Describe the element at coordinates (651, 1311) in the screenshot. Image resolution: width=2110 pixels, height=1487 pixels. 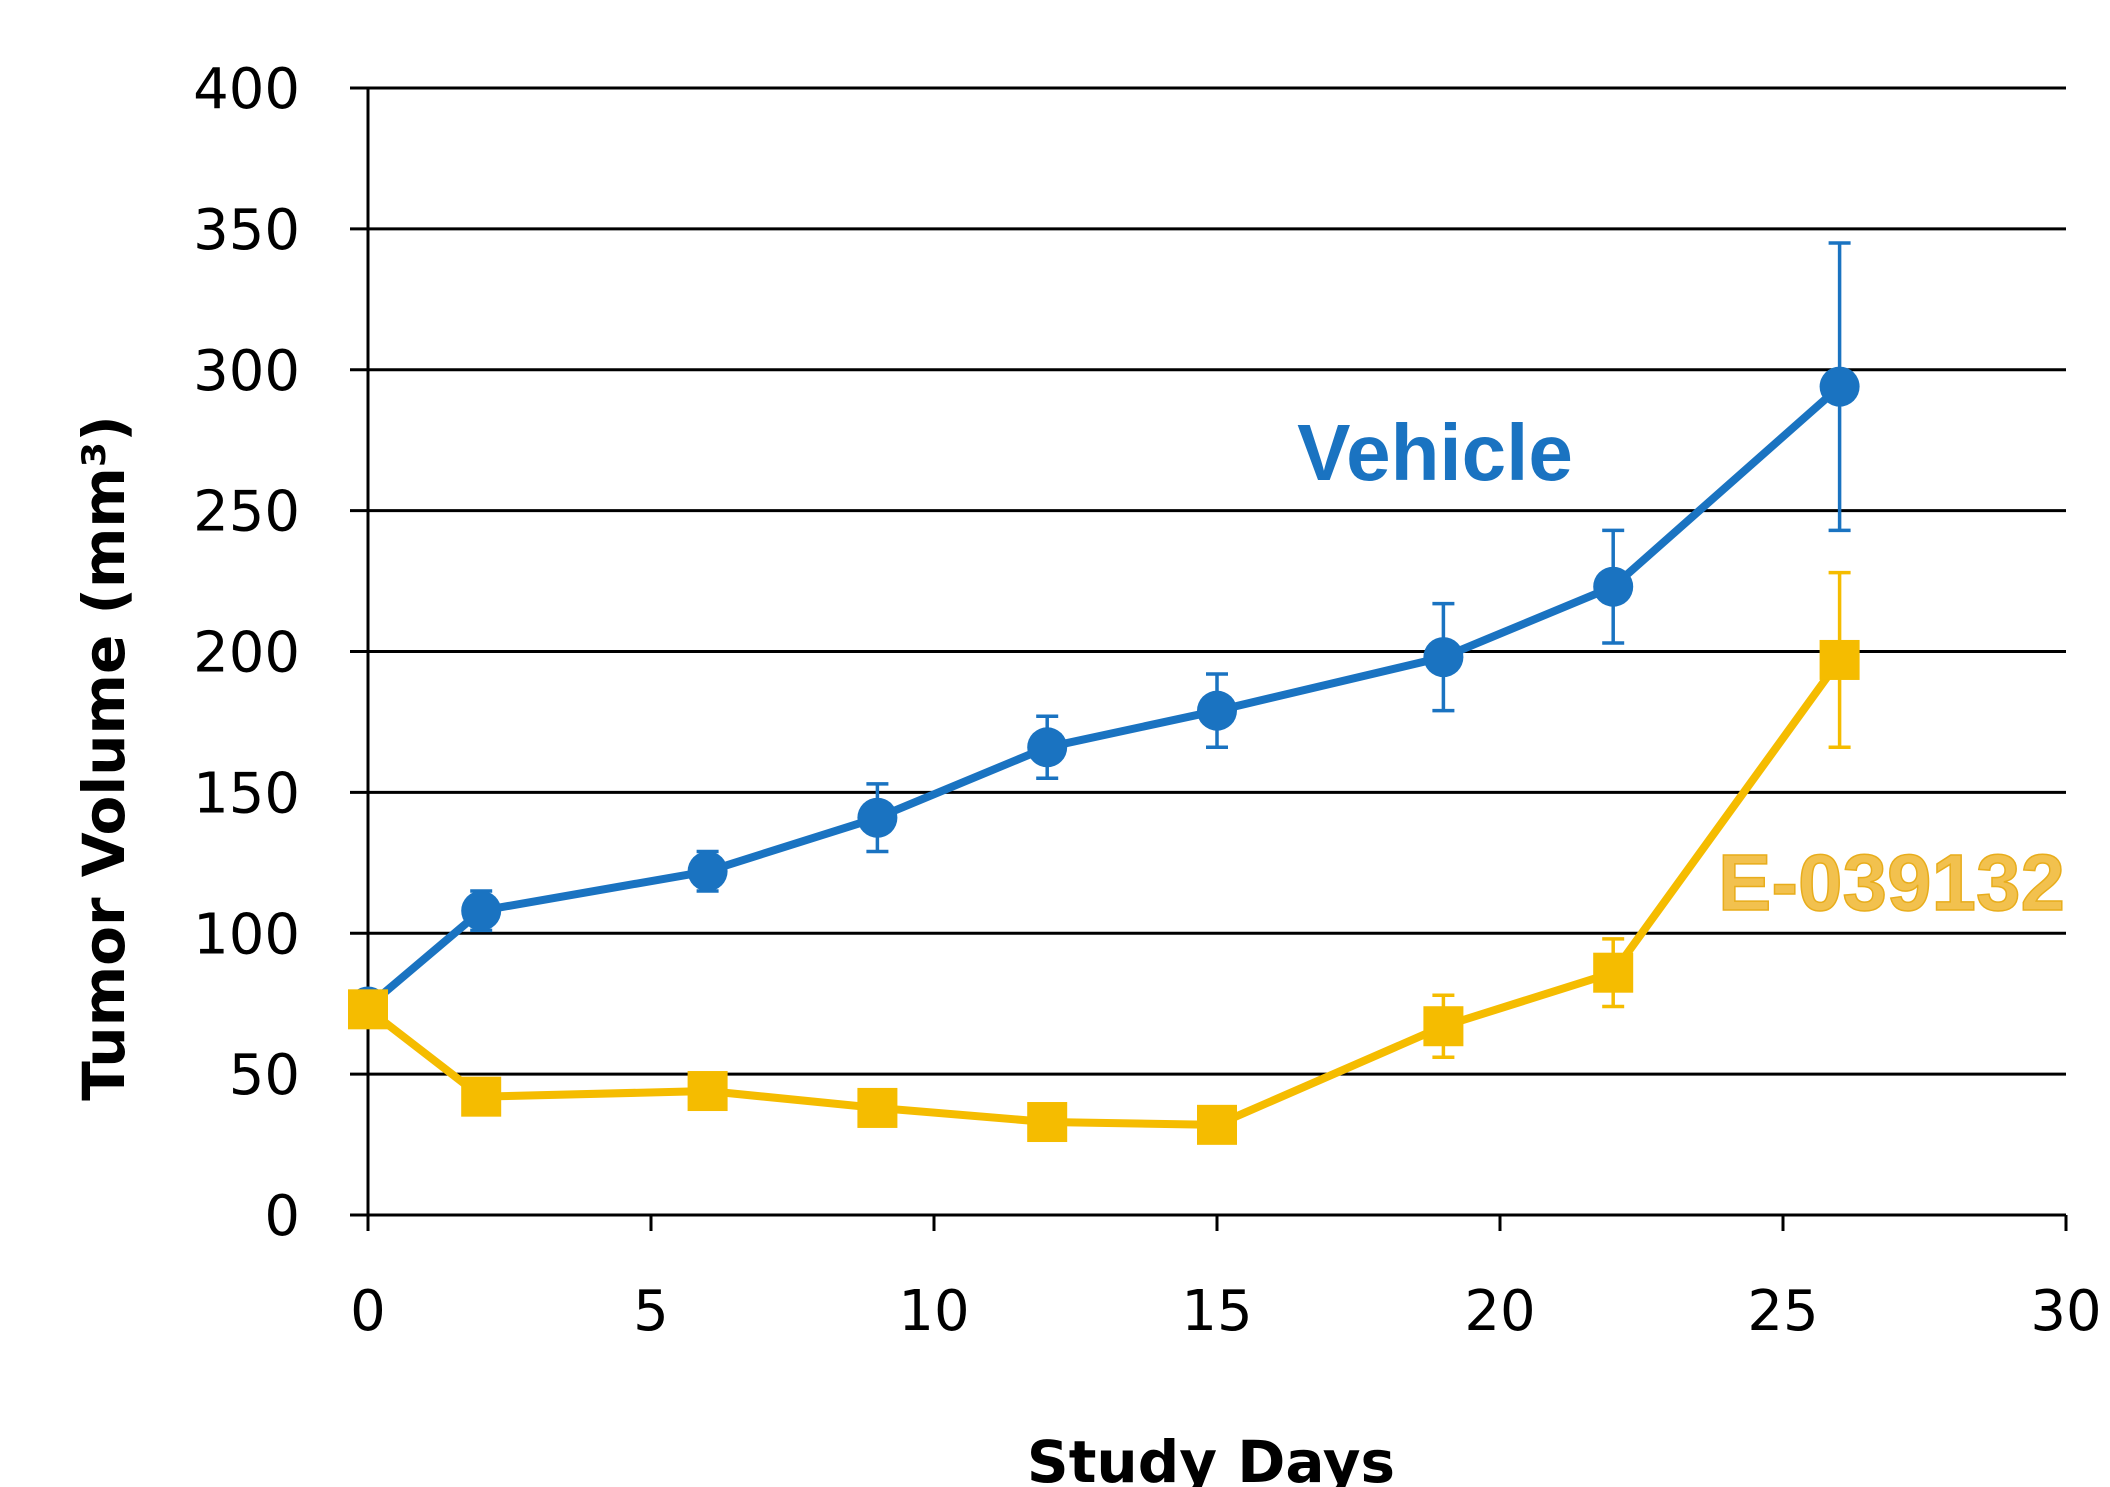
I see `x-tick-label-5: 5` at that location.